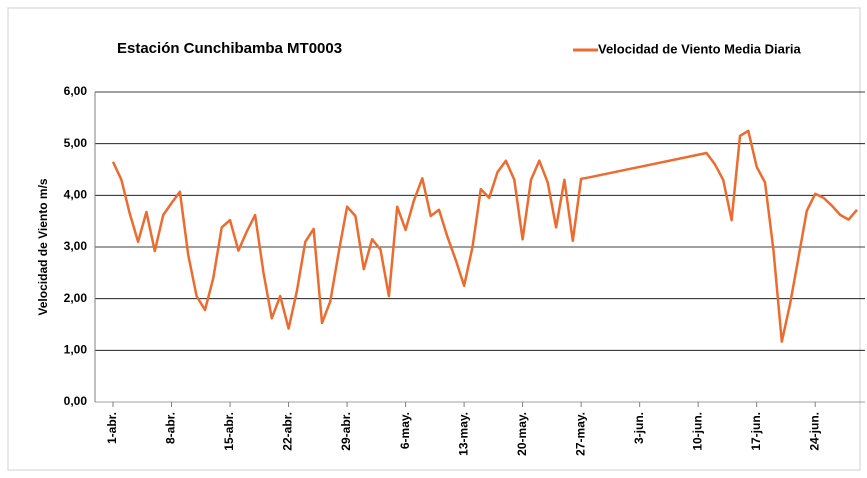  What do you see at coordinates (112, 428) in the screenshot?
I see `x-tick-label: 1-abr.` at bounding box center [112, 428].